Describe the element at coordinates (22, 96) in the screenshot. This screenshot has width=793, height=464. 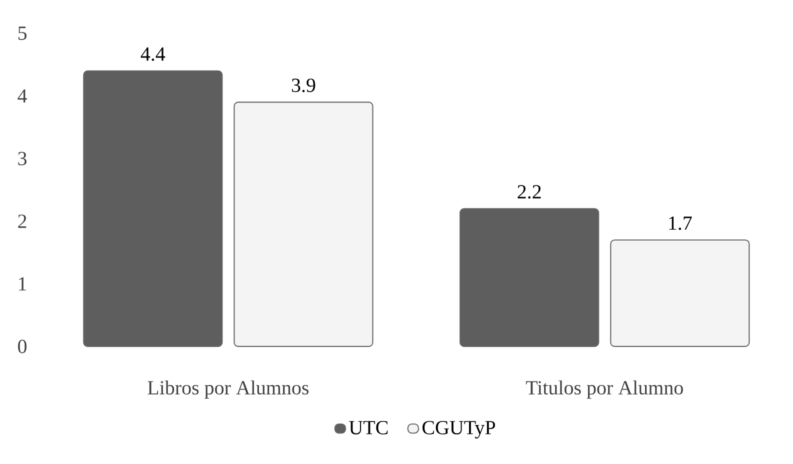
I see `y-tick-label: 4` at that location.